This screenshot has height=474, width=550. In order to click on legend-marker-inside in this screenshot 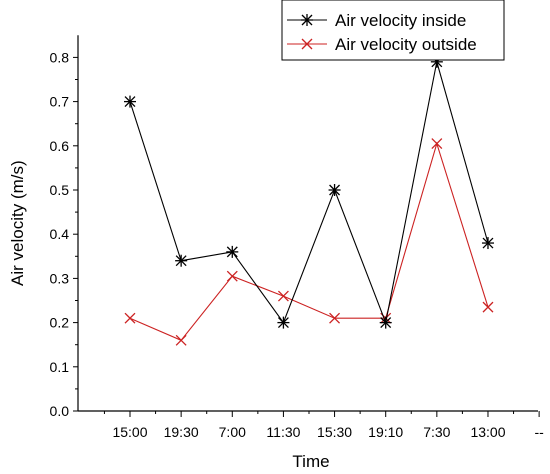, I will do `click(307, 20)`.